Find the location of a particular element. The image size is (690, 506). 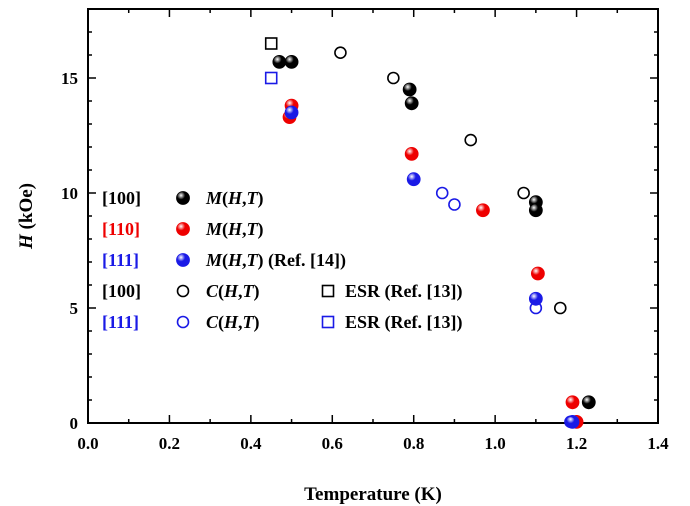

x-tick-label: 0.8 is located at coordinates (413, 443).